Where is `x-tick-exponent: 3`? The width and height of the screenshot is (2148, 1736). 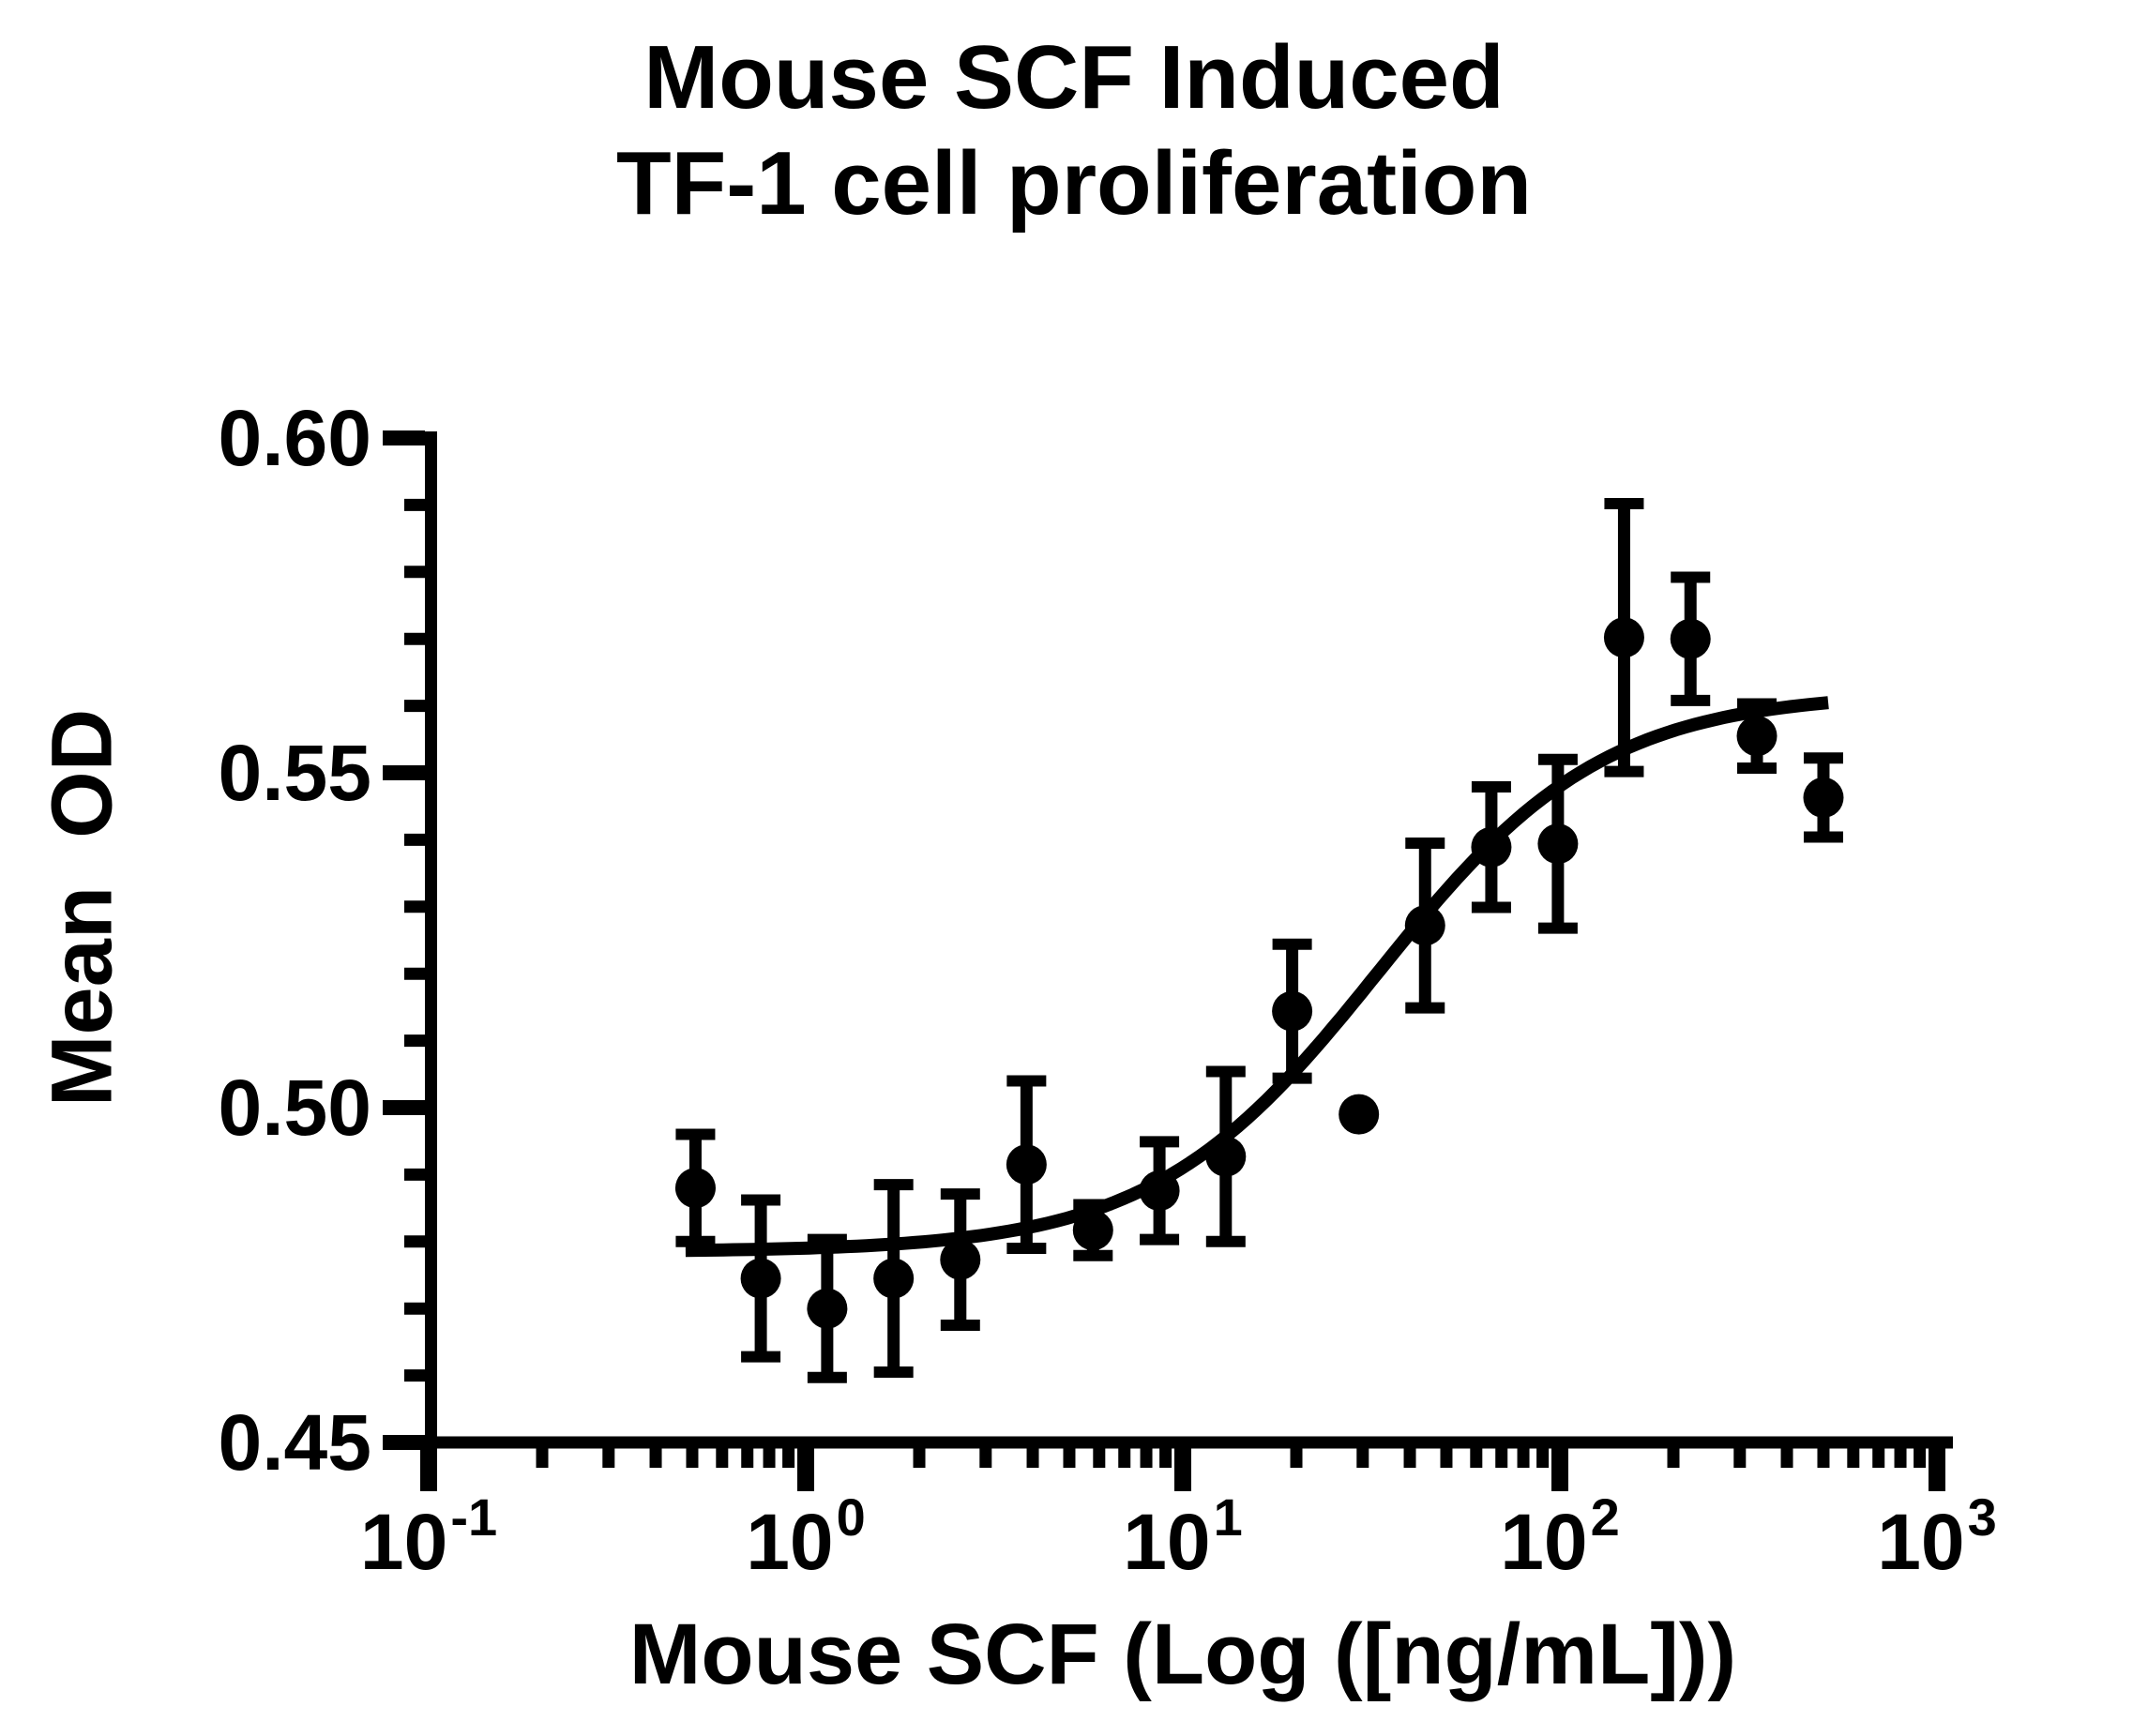 x-tick-exponent: 3 is located at coordinates (1982, 1517).